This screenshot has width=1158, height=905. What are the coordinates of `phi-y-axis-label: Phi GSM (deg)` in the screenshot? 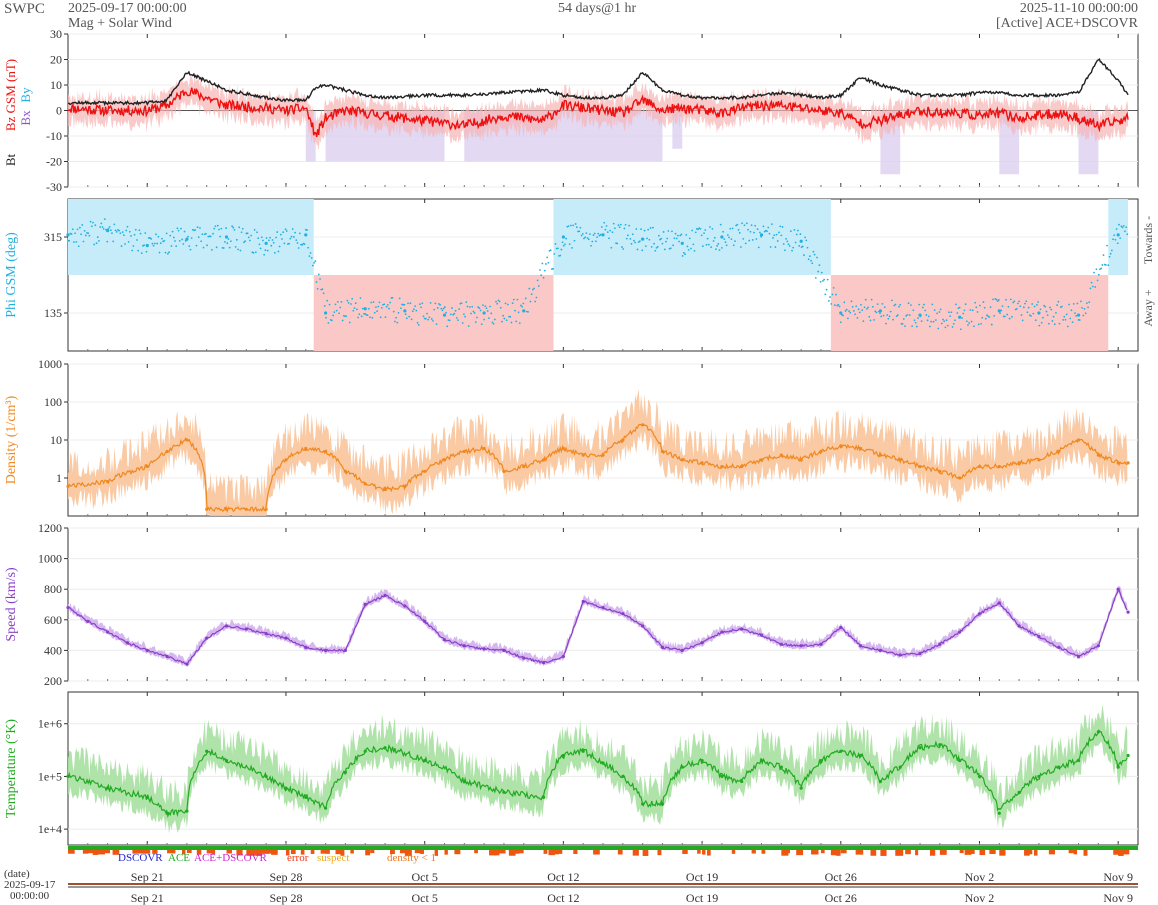 It's located at (11, 275).